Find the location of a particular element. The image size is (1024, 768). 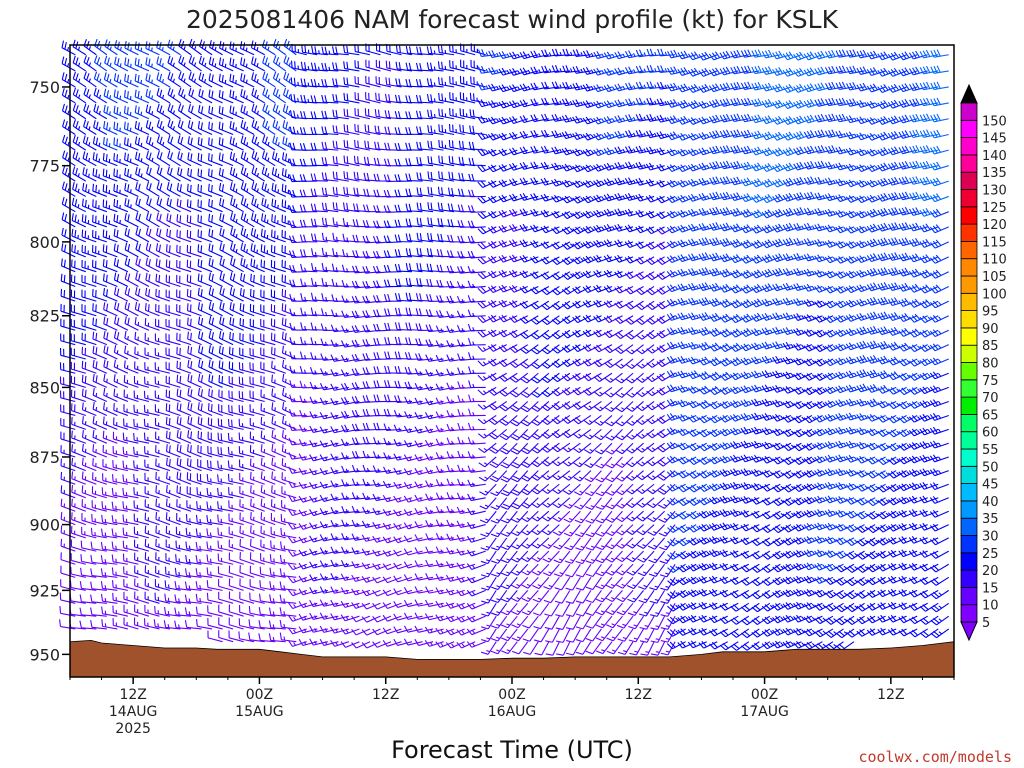

y-tick-label: 950 is located at coordinates (44, 654).